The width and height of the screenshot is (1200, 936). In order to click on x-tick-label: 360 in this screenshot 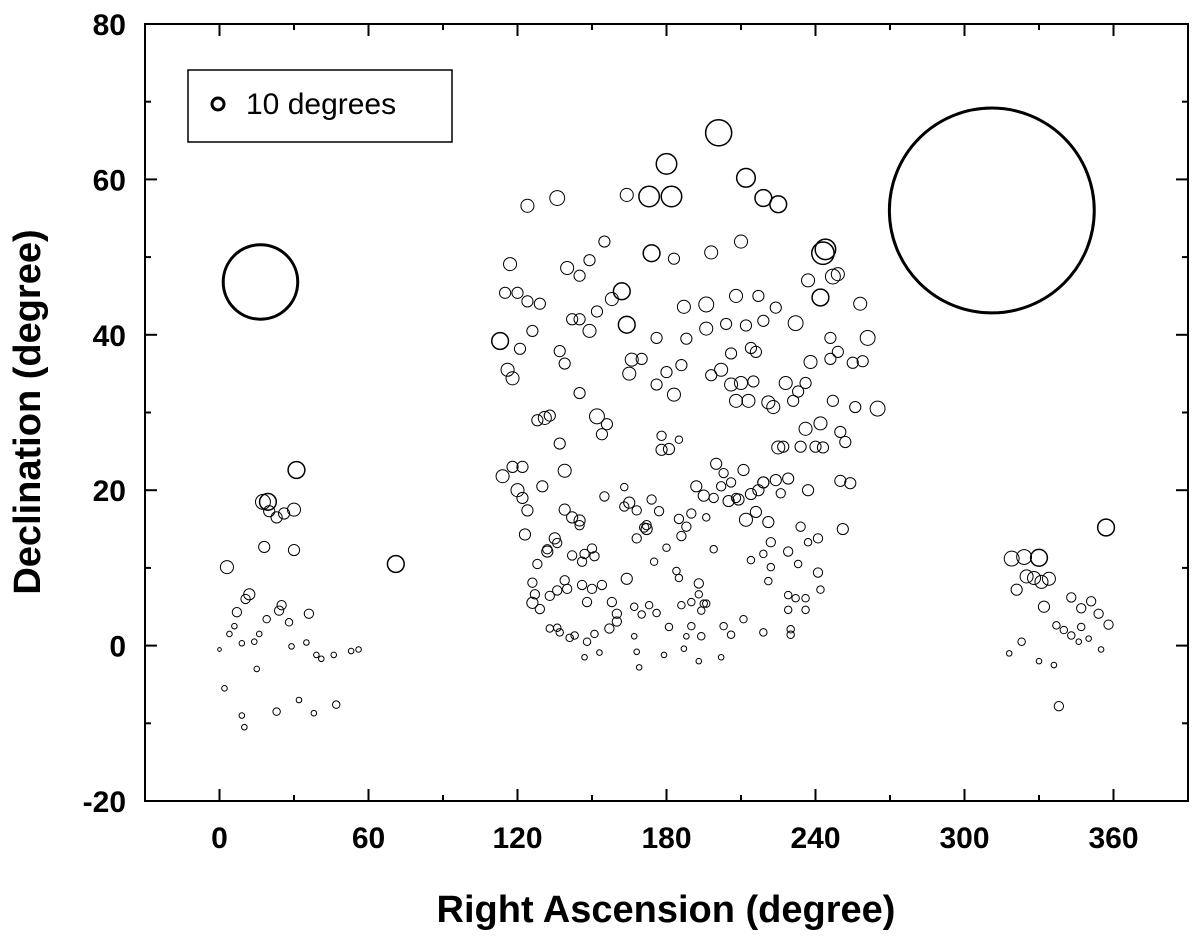, I will do `click(1113, 838)`.